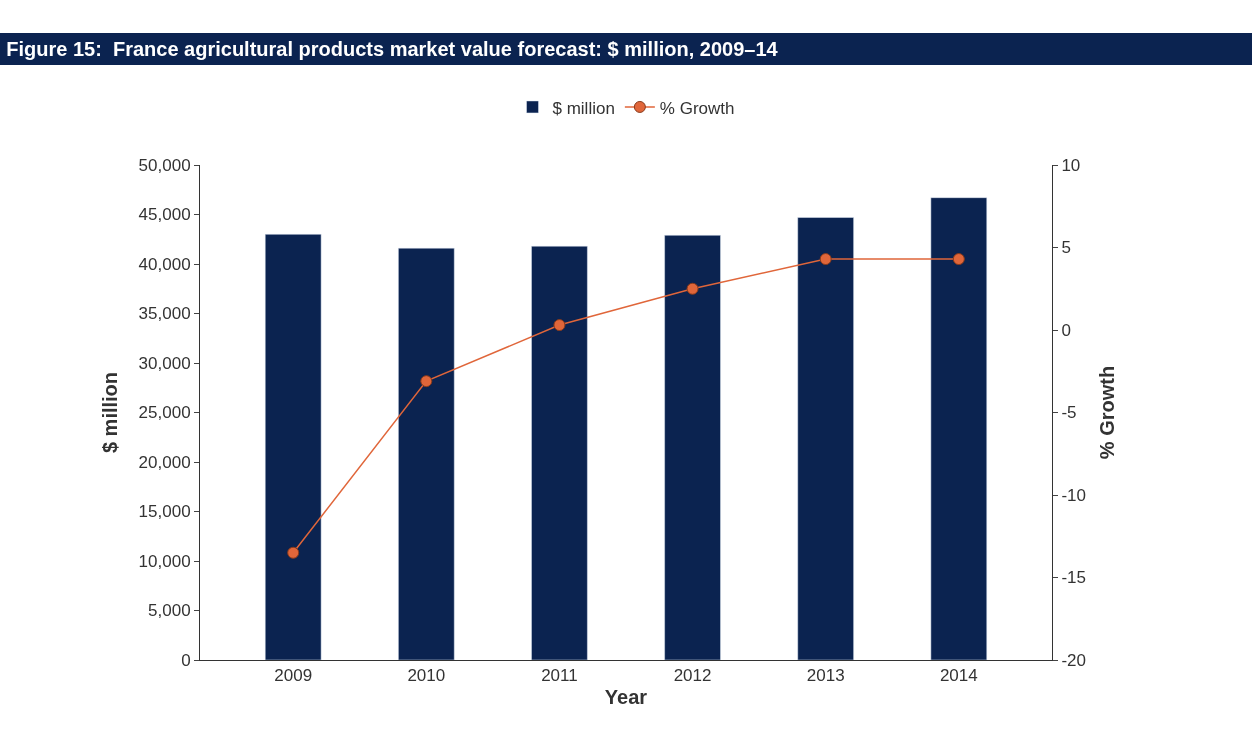 The height and width of the screenshot is (750, 1252). What do you see at coordinates (164, 512) in the screenshot?
I see `y-tick-label: 15,000` at bounding box center [164, 512].